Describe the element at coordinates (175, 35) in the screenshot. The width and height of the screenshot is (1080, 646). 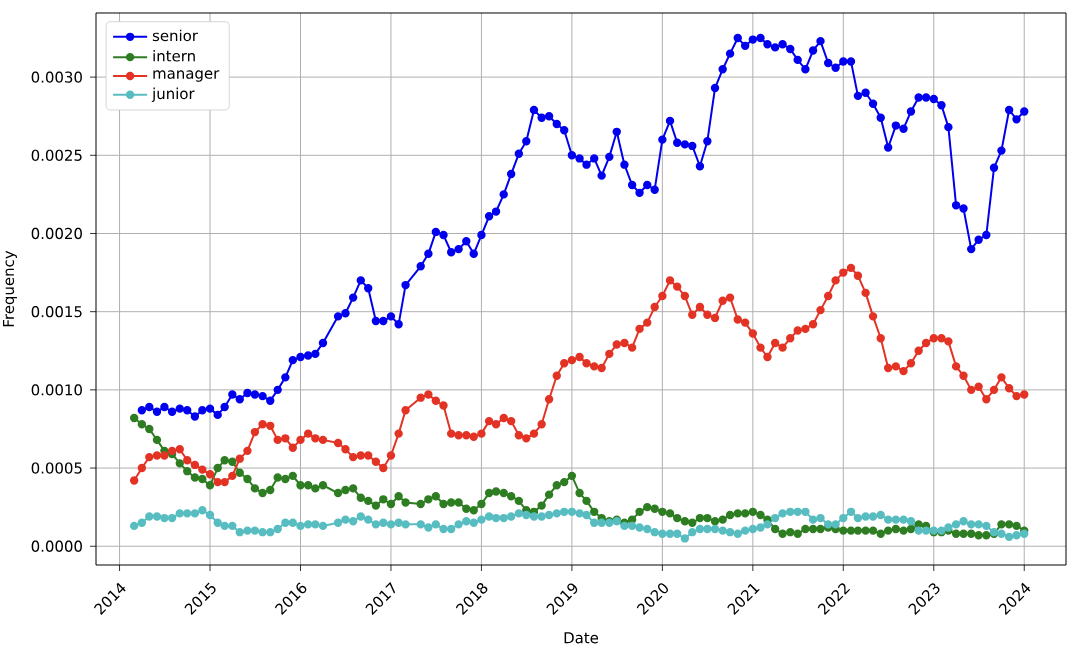
I see `legend-label: senior` at that location.